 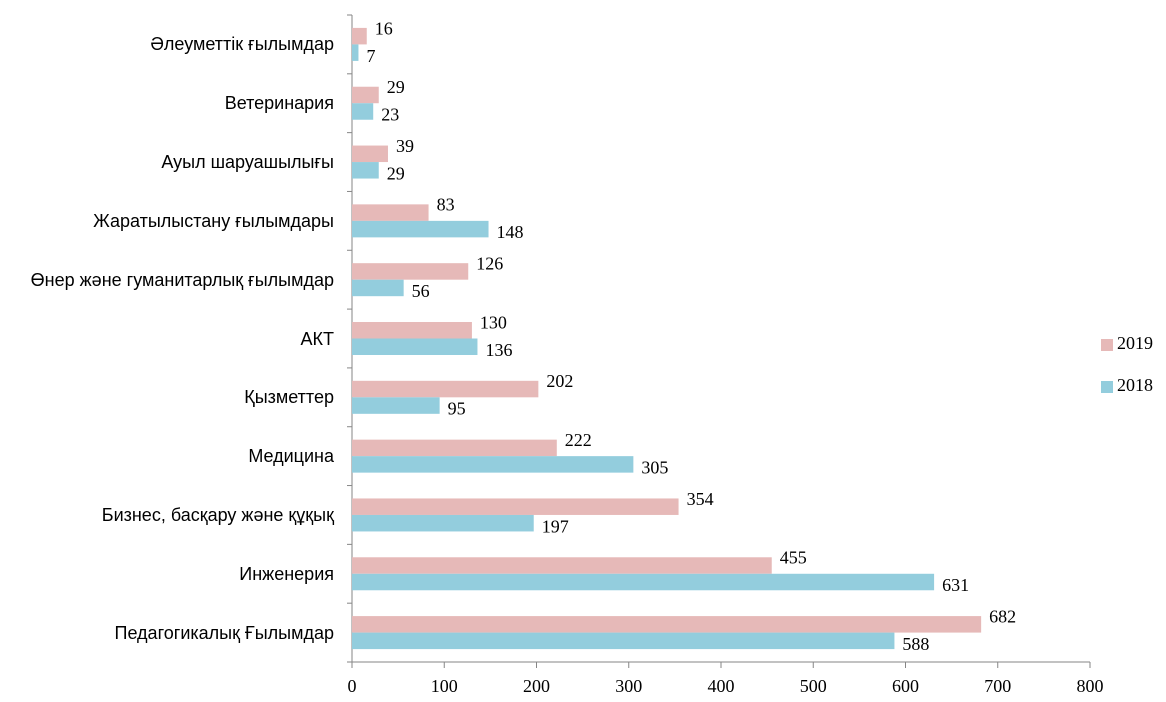 I want to click on category-label: Инженерия, so click(x=286, y=573).